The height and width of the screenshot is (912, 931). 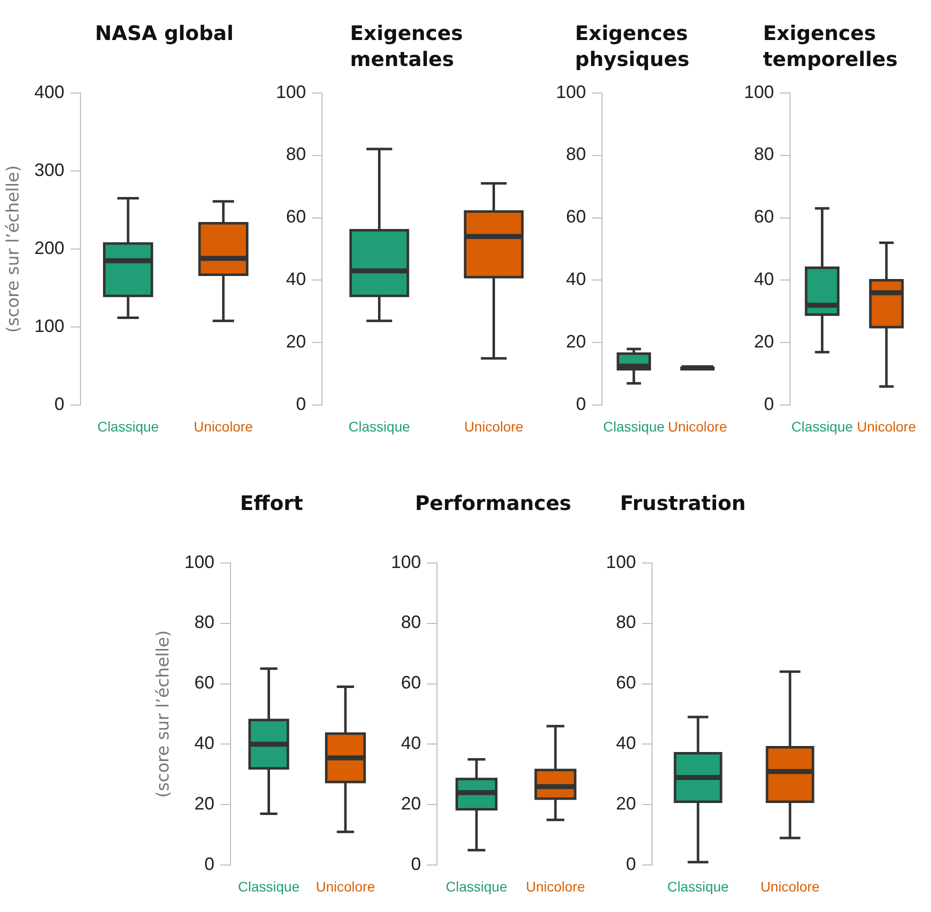 What do you see at coordinates (683, 503) in the screenshot?
I see `chart-title: Frustration` at bounding box center [683, 503].